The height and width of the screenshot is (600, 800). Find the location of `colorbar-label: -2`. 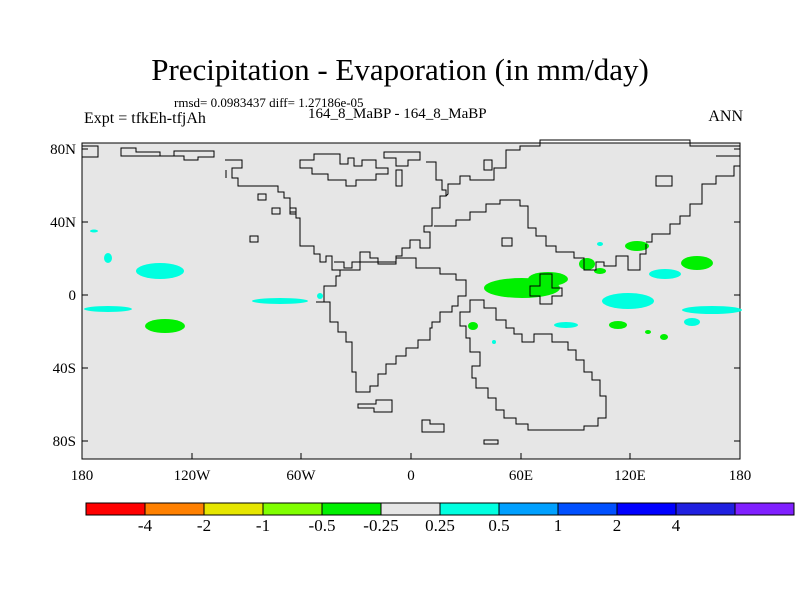

colorbar-label: -2 is located at coordinates (204, 525).